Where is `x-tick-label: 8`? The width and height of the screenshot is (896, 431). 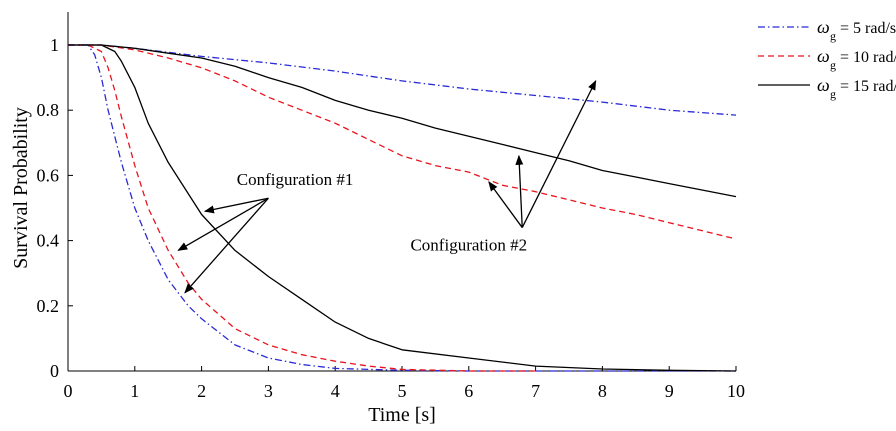 x-tick-label: 8 is located at coordinates (602, 391).